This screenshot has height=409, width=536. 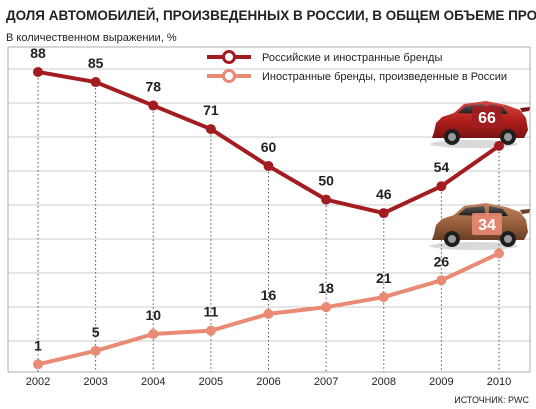 What do you see at coordinates (269, 295) in the screenshot?
I see `data-label: 16` at bounding box center [269, 295].